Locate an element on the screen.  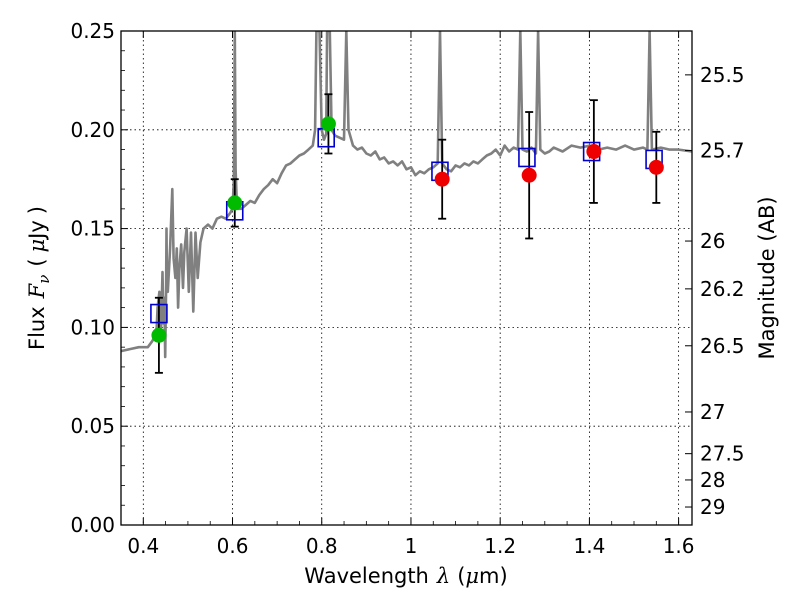
right-tick-label: 25.5 is located at coordinates (722, 75).